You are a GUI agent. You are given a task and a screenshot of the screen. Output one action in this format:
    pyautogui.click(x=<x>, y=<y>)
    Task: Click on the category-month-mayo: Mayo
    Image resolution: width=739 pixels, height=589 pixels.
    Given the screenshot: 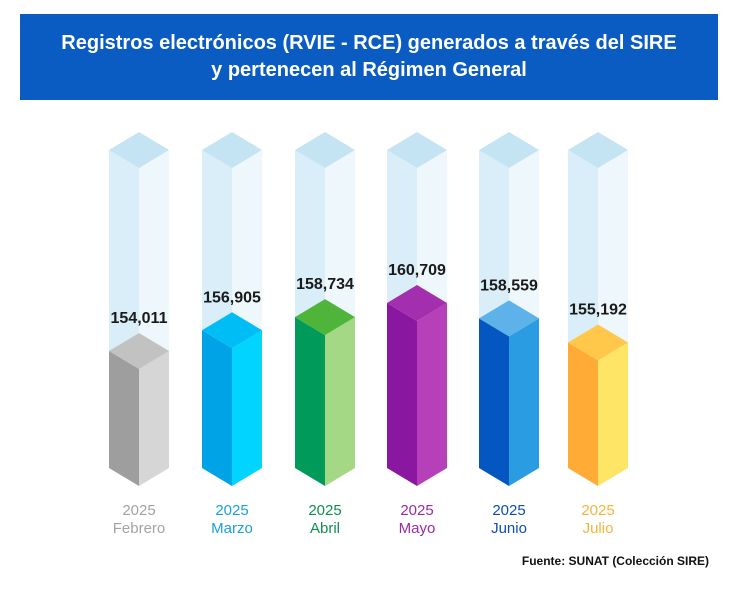 What is the action you would take?
    pyautogui.click(x=417, y=528)
    